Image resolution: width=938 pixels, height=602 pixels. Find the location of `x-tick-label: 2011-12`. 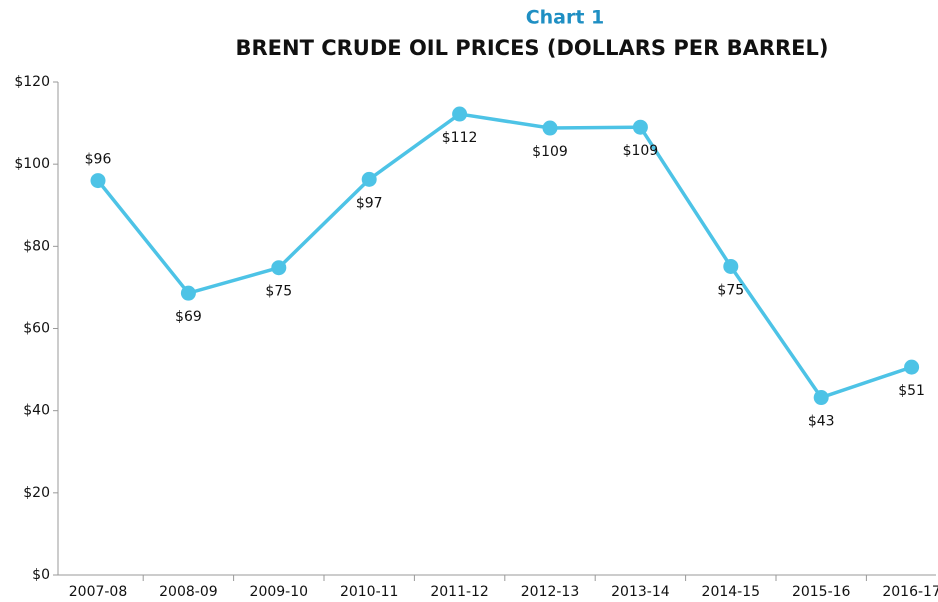

x-tick-label: 2011-12 is located at coordinates (459, 592).